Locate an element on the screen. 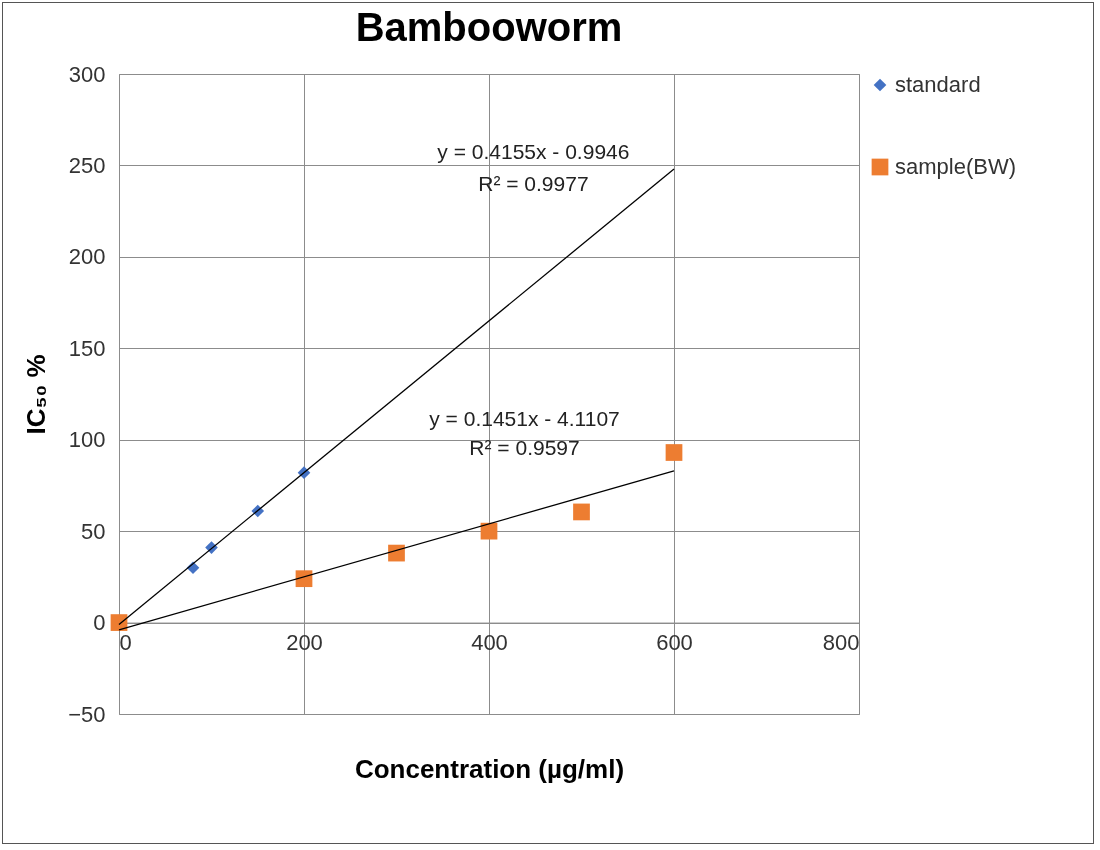  legend-label: standard is located at coordinates (938, 84).